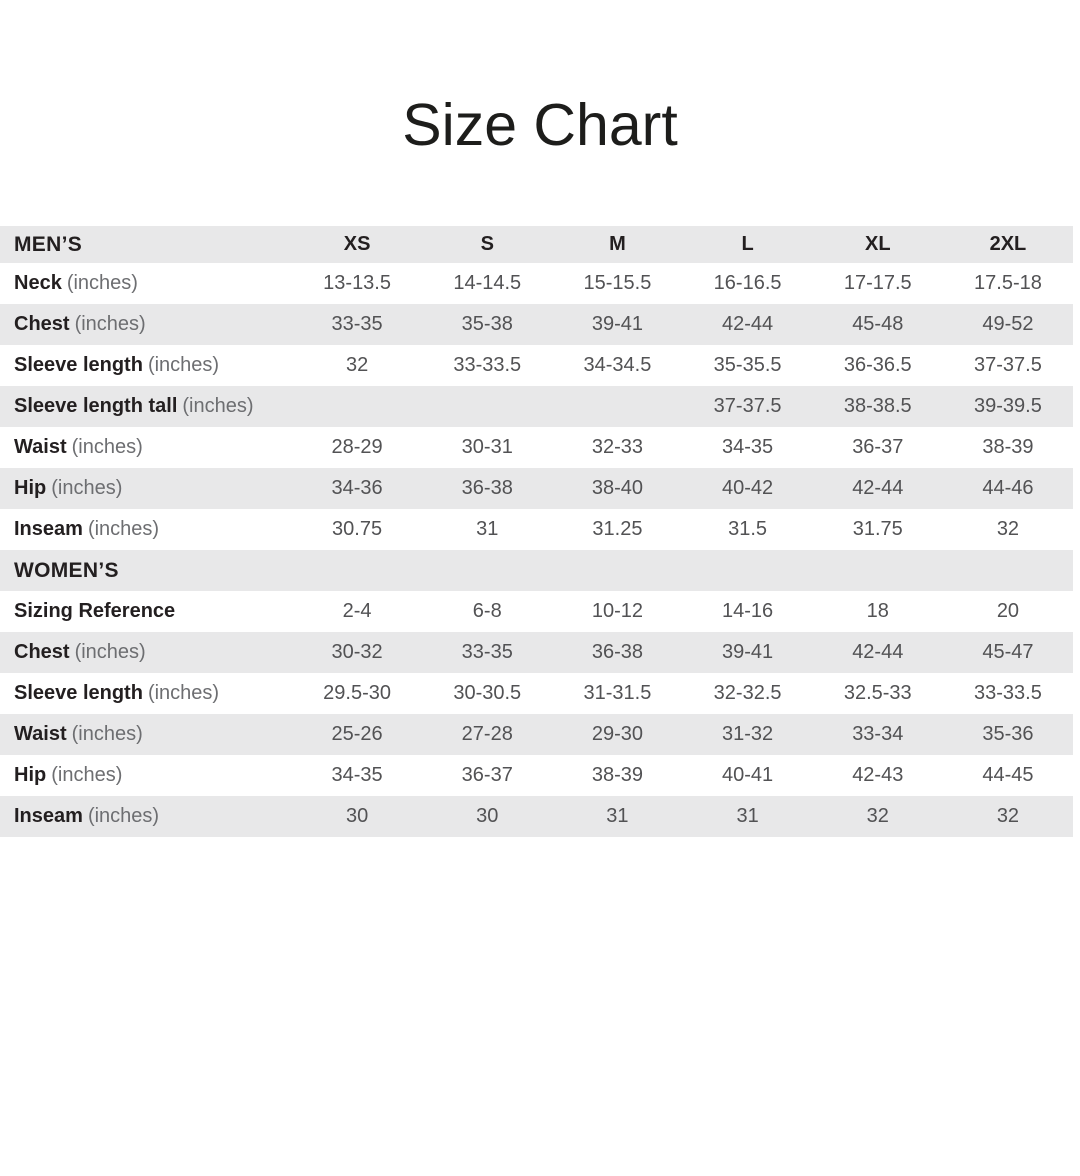  I want to click on size-value: 25-26, so click(357, 734).